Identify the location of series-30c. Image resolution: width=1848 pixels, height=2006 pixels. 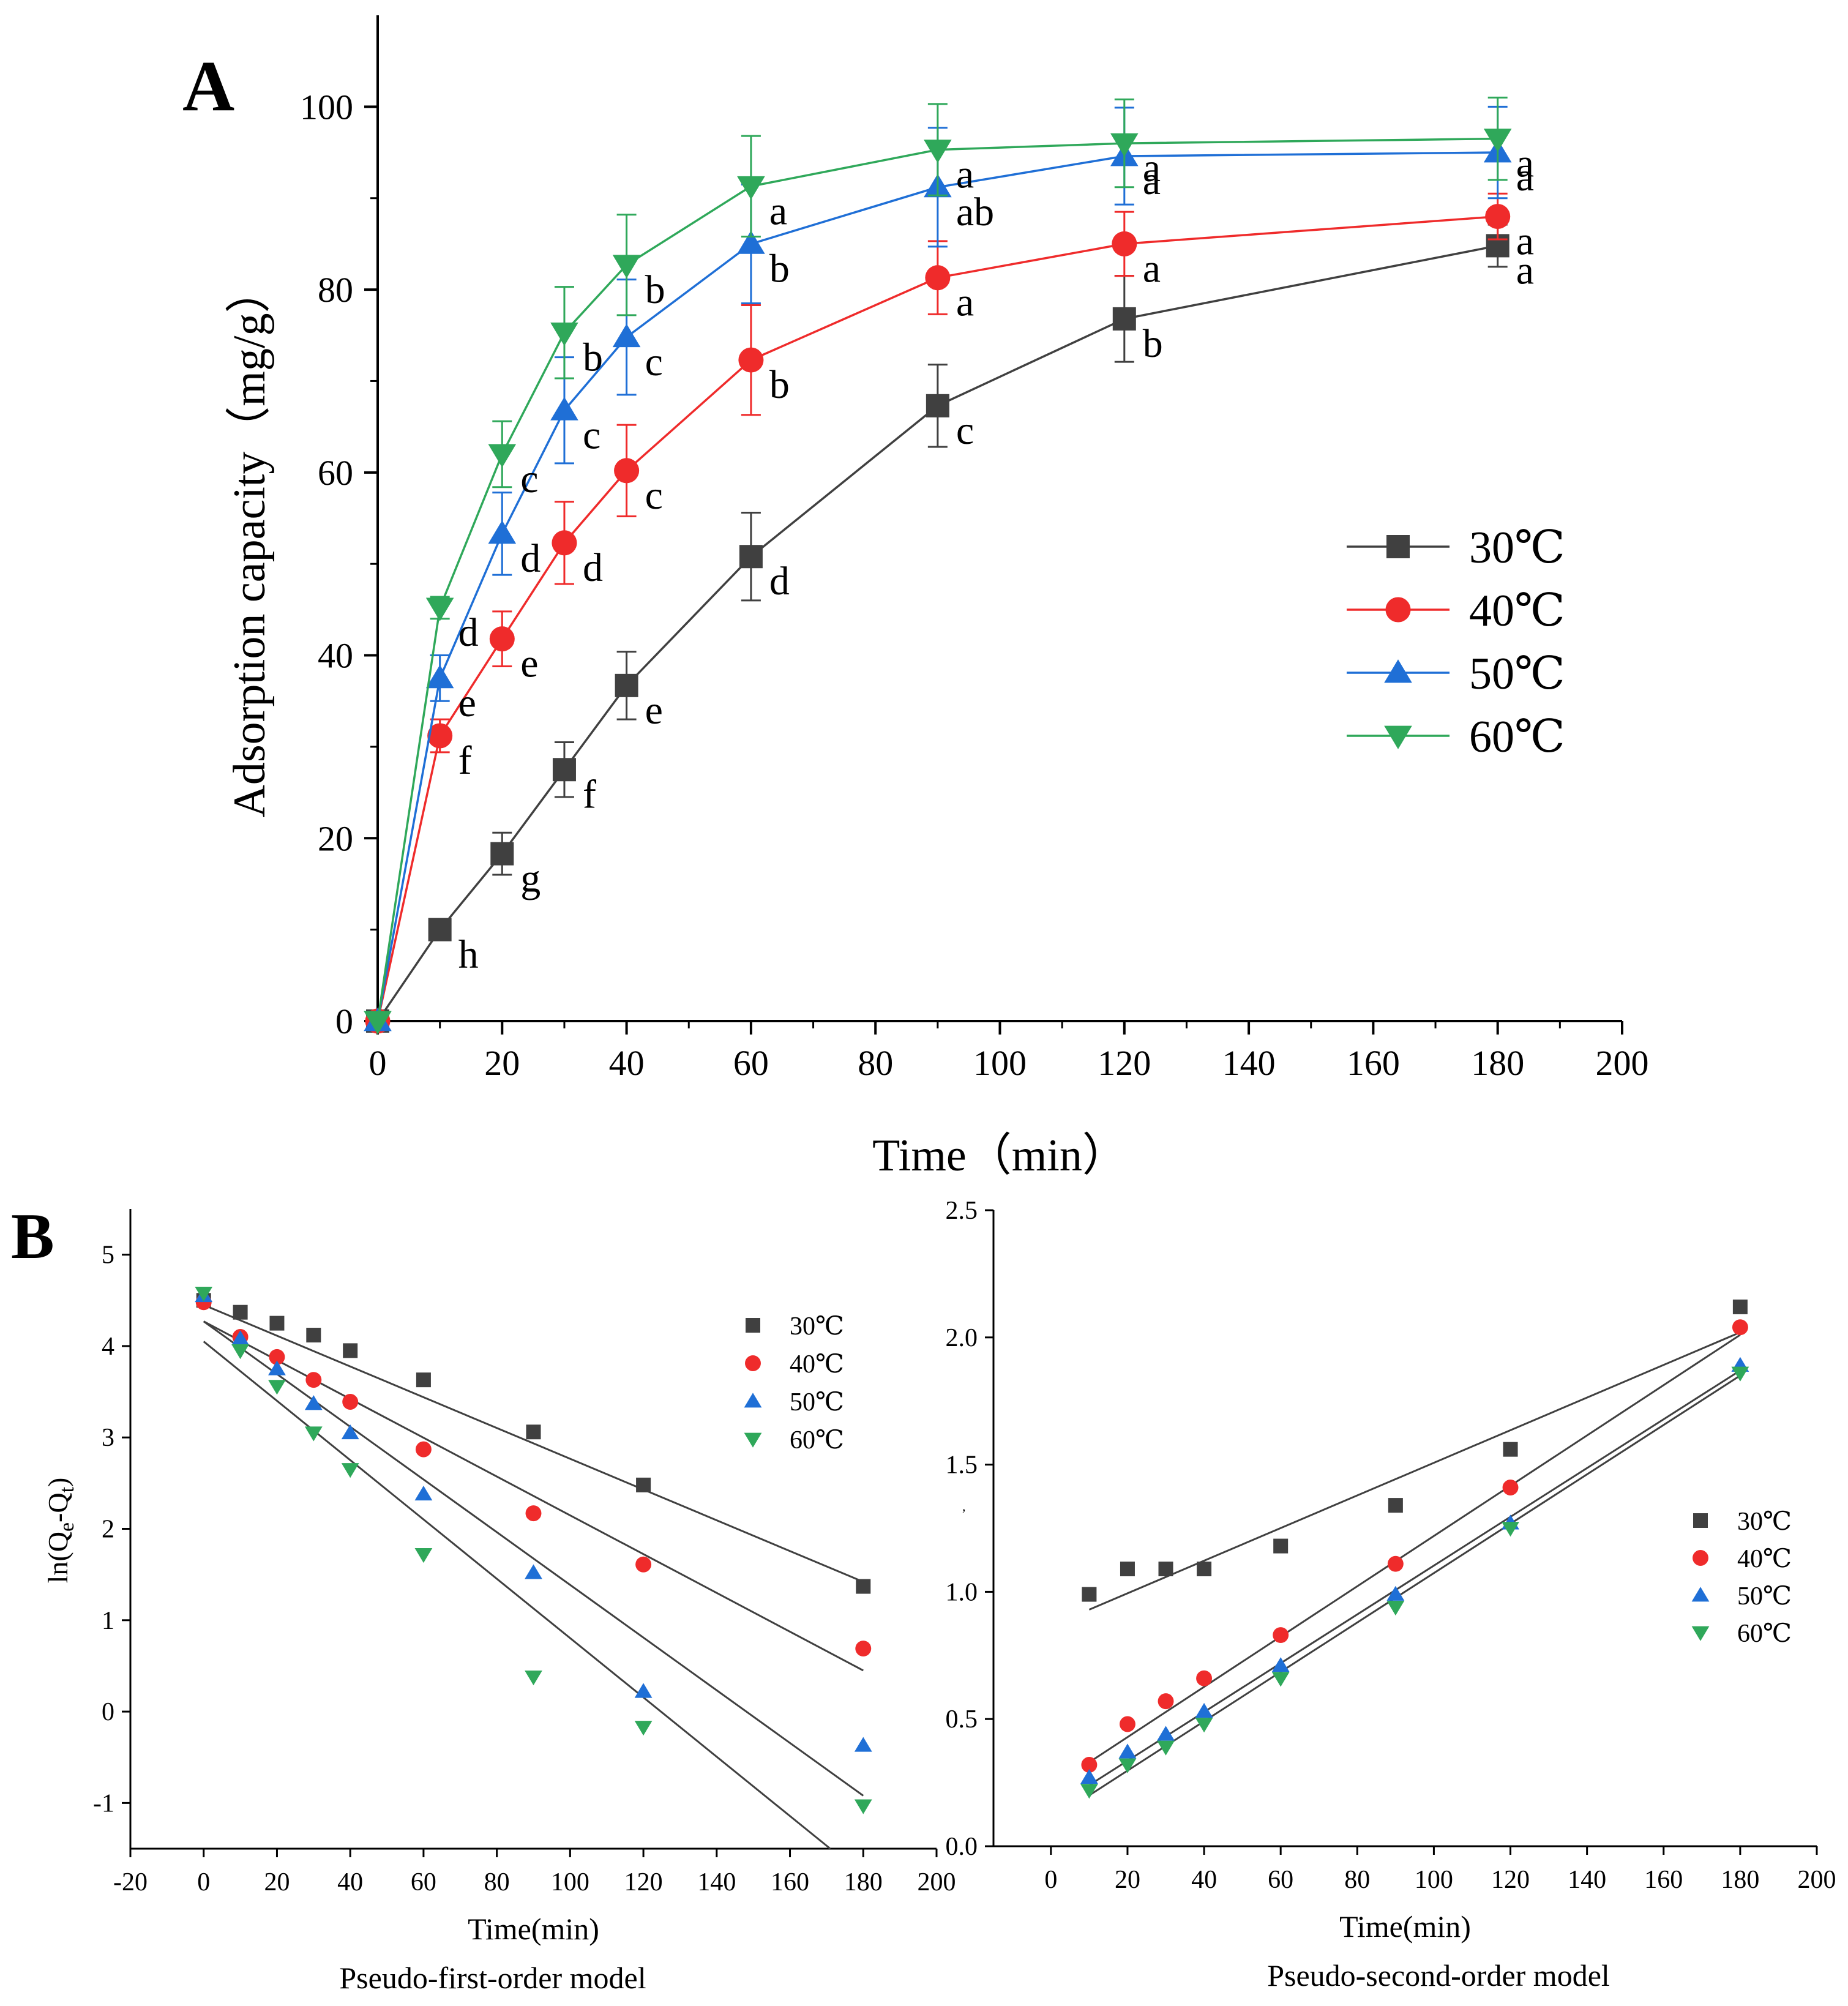
(1415, 1450).